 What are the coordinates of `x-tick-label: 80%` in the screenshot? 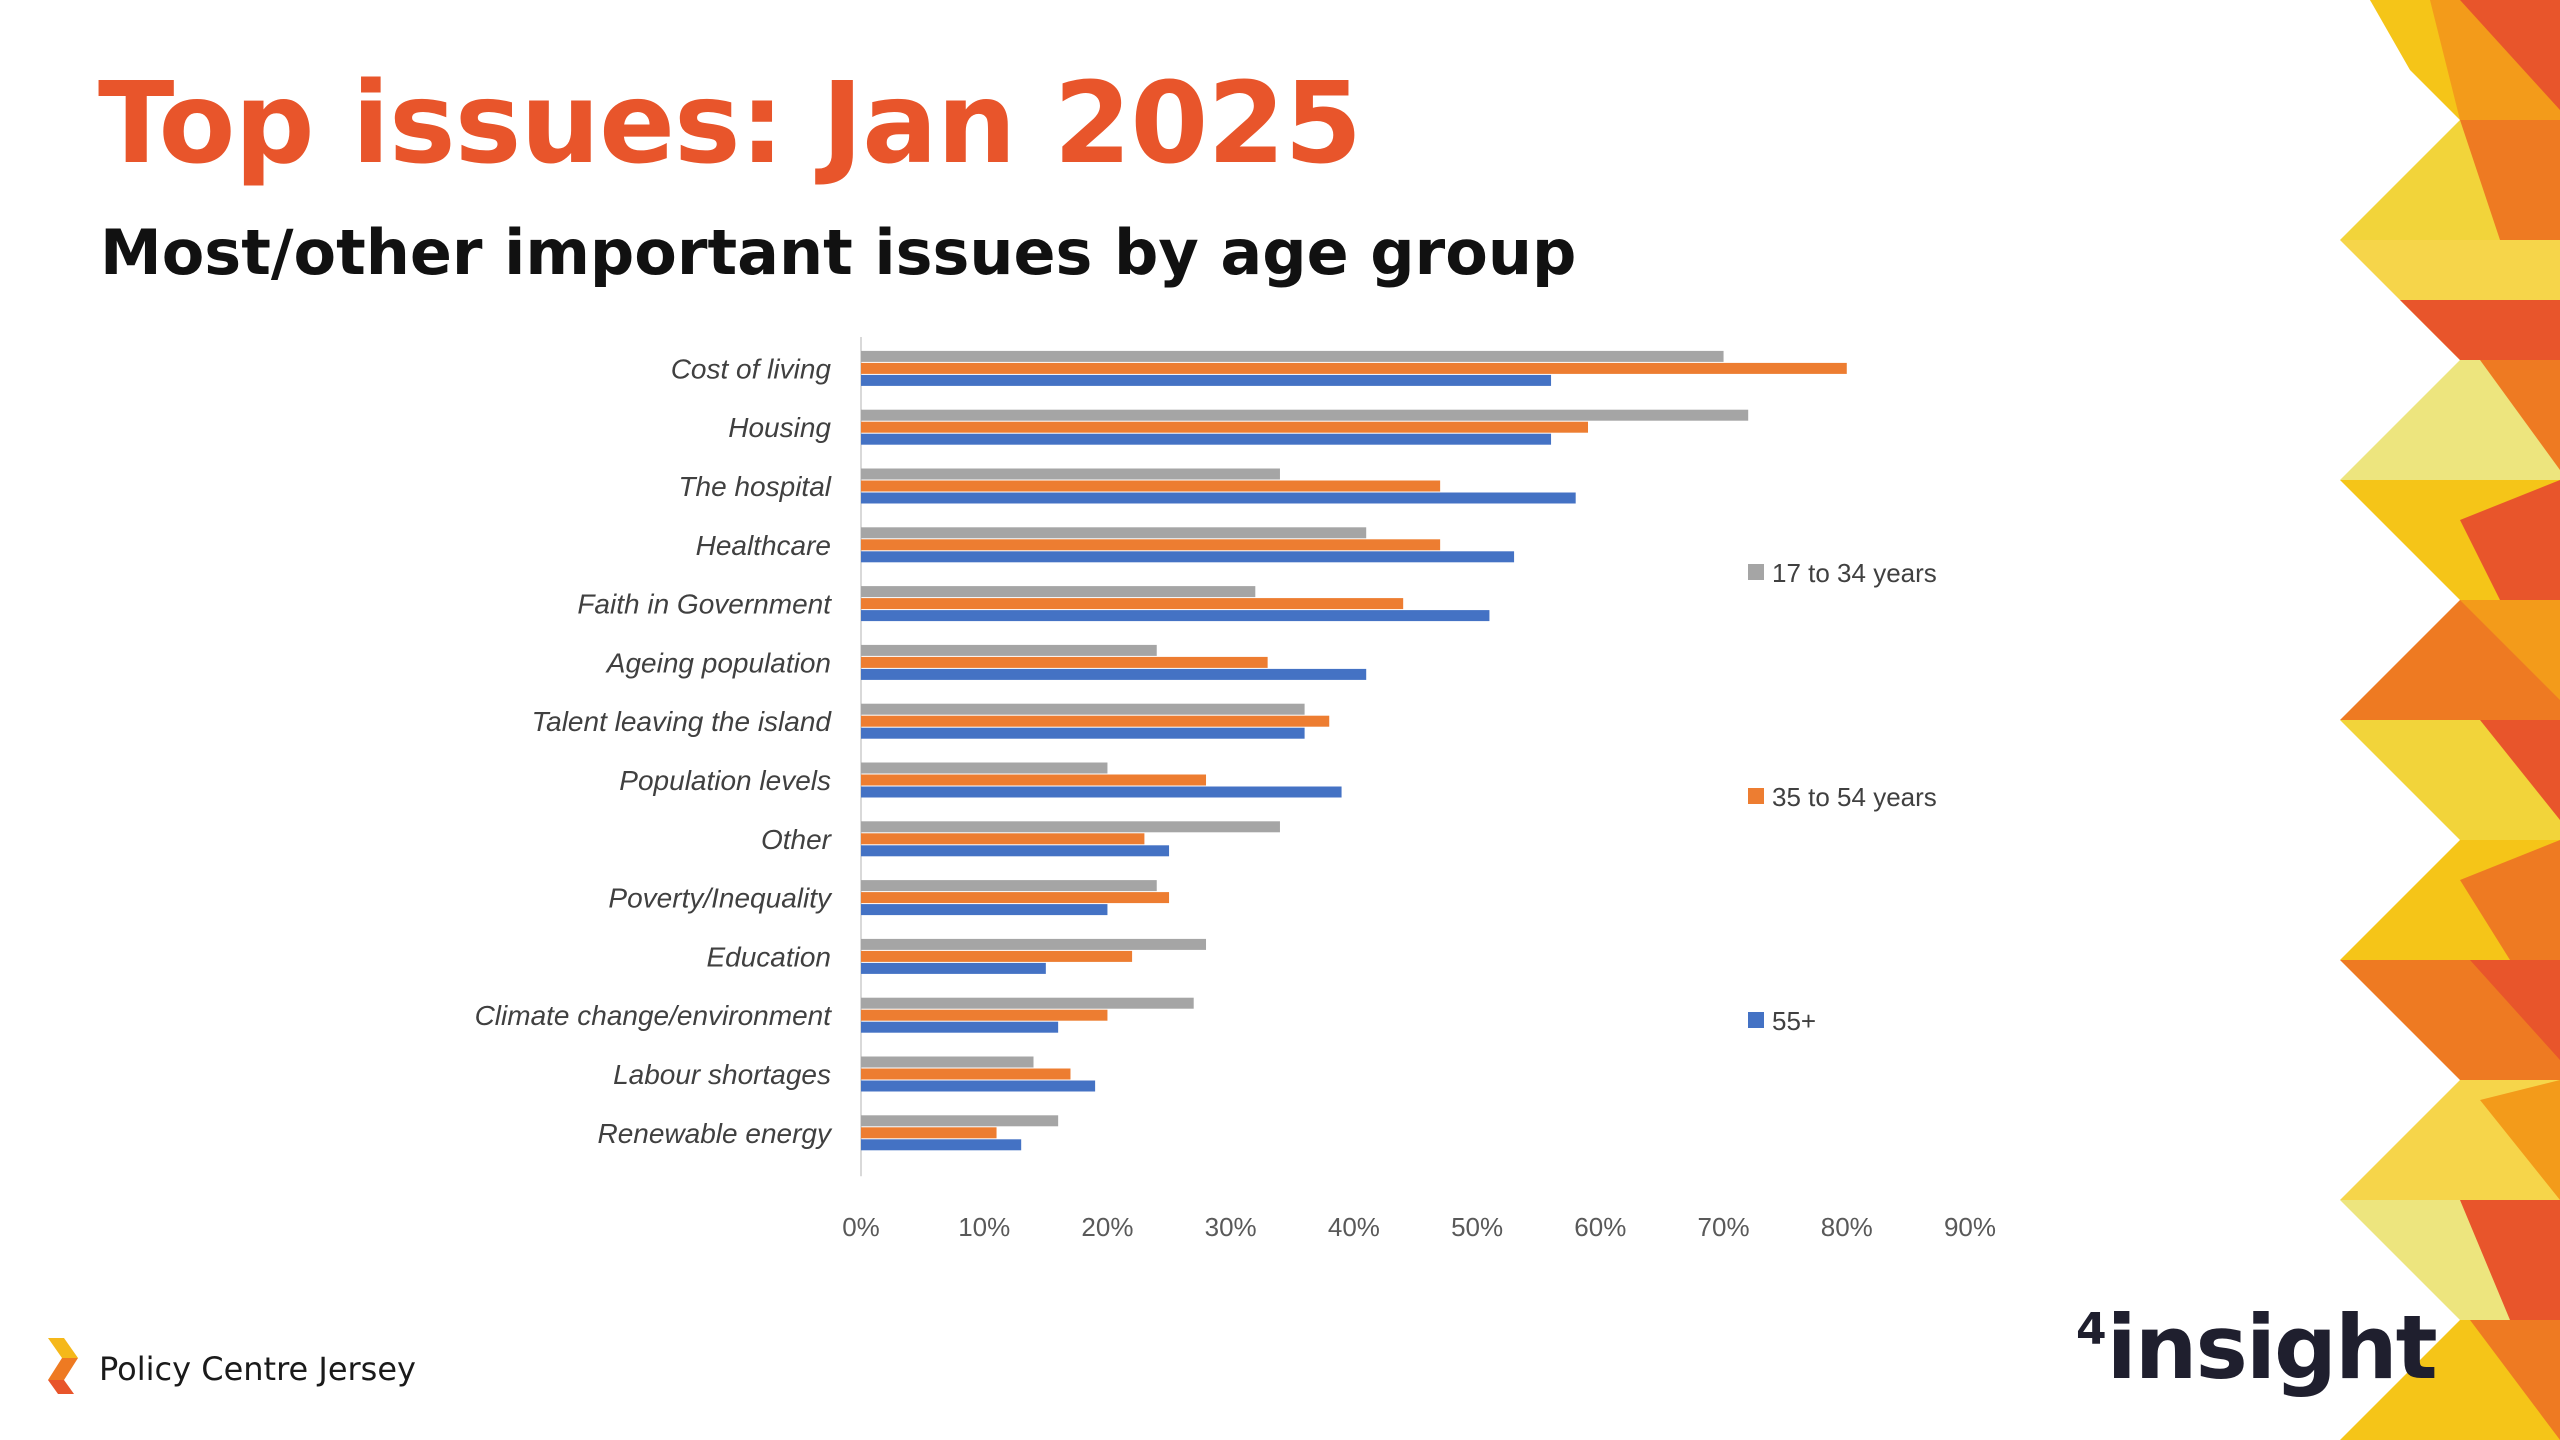 It's located at (1847, 1226).